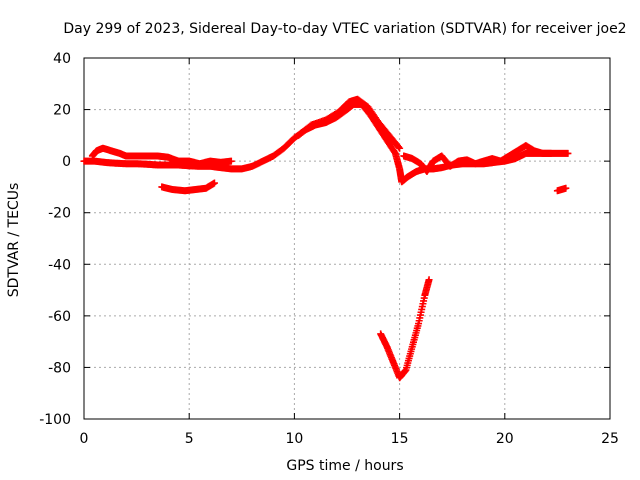  What do you see at coordinates (551, 153) in the screenshot?
I see `data-point-afternoon-loop` at bounding box center [551, 153].